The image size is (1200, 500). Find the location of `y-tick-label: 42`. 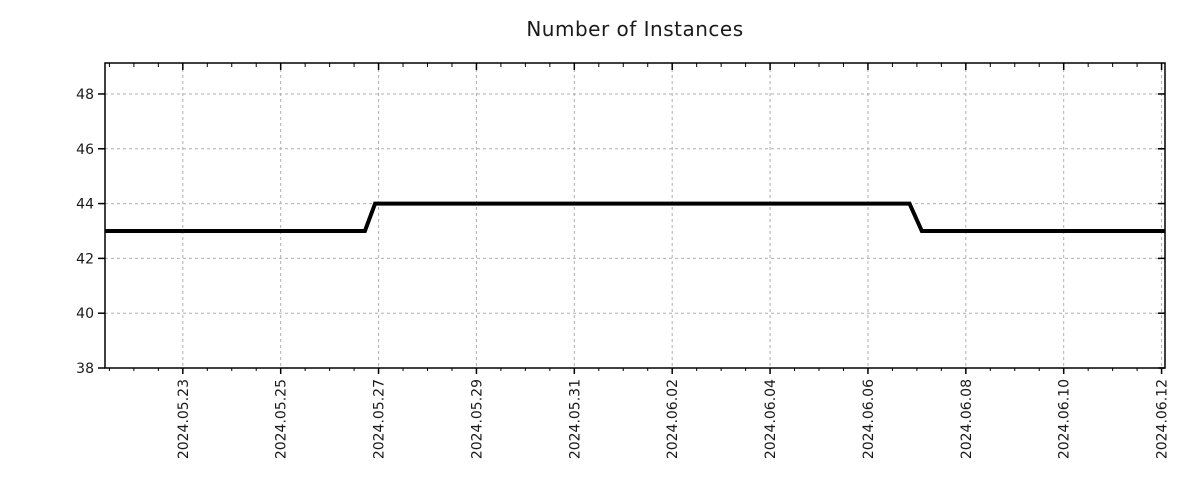

y-tick-label: 42 is located at coordinates (85, 259).